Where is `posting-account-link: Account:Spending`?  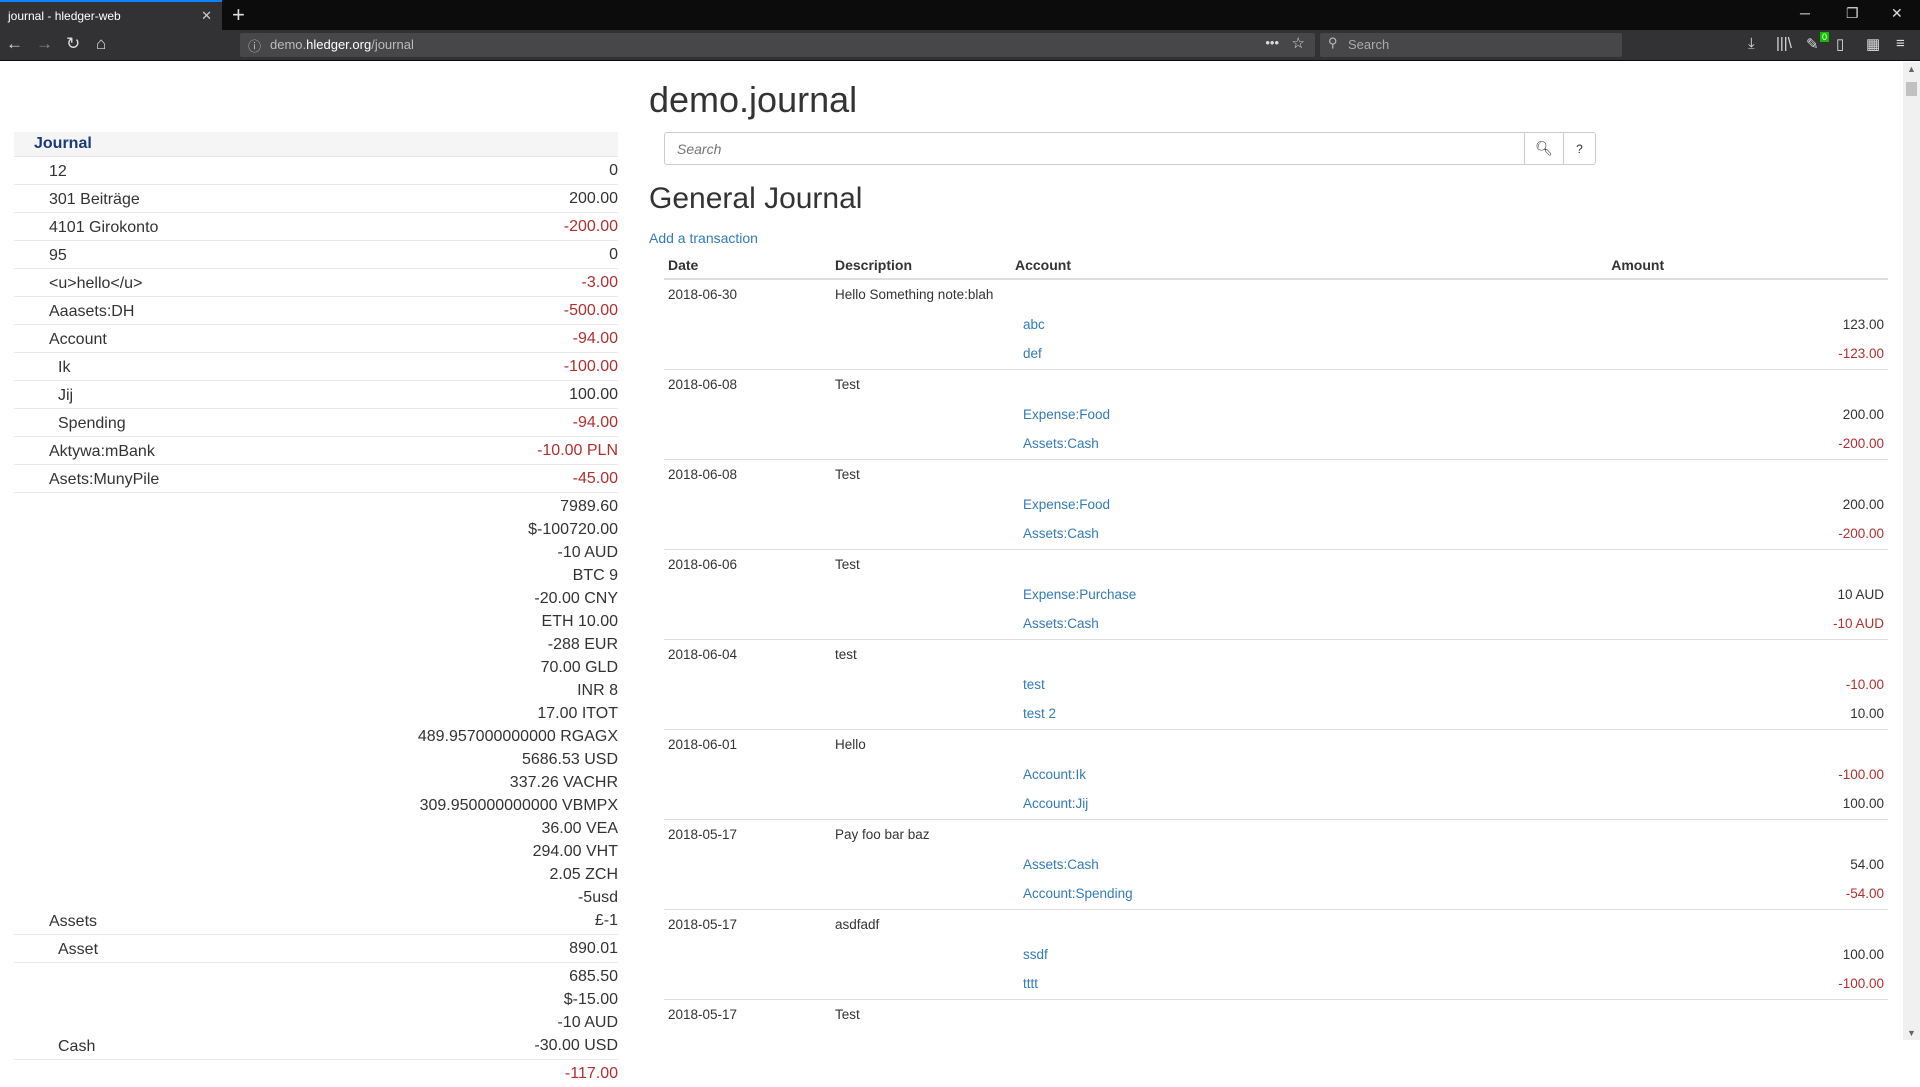
posting-account-link: Account:Spending is located at coordinates (1078, 894).